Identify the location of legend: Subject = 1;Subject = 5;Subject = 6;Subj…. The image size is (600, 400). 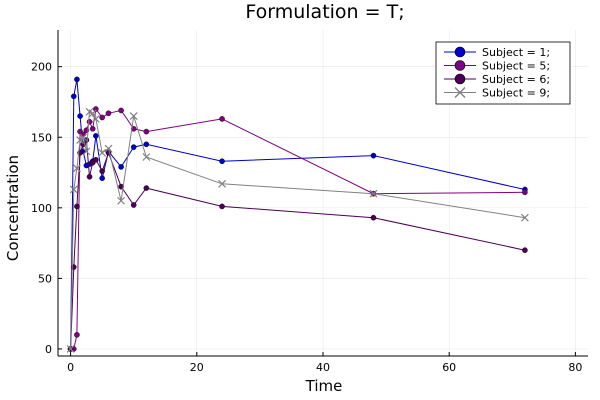
(503, 73).